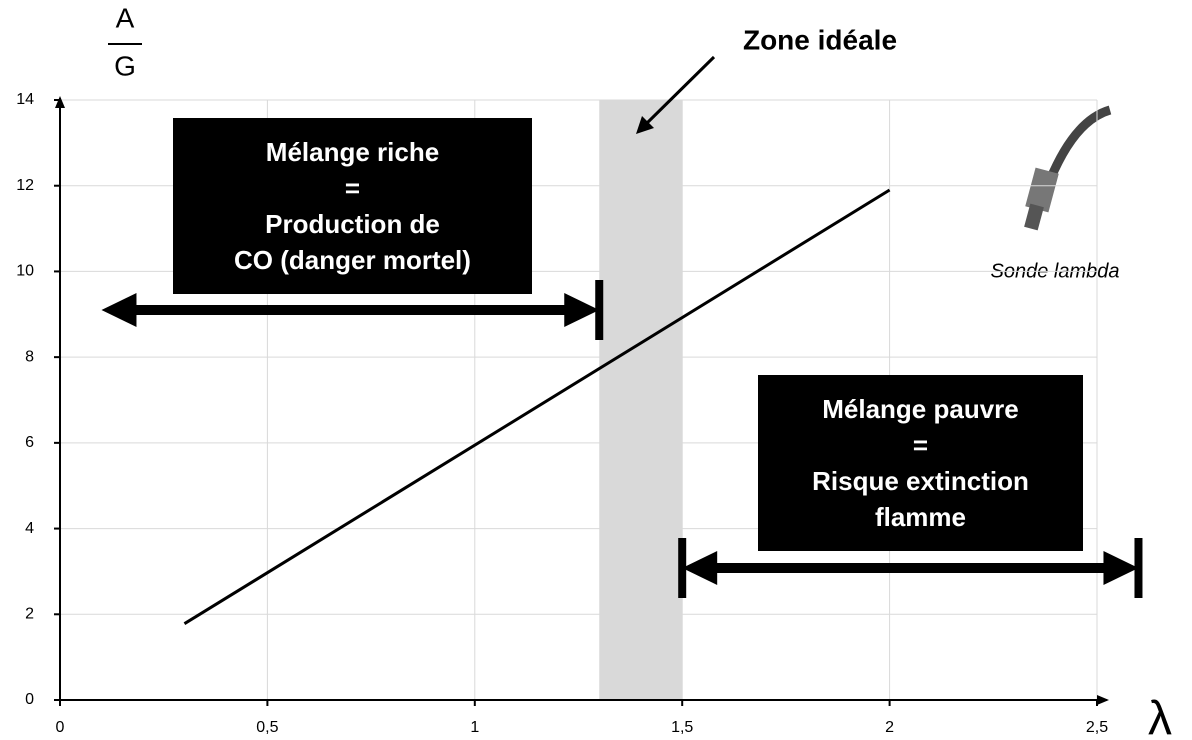 The height and width of the screenshot is (740, 1192). Describe the element at coordinates (29, 356) in the screenshot. I see `y-tick-label: 8` at that location.